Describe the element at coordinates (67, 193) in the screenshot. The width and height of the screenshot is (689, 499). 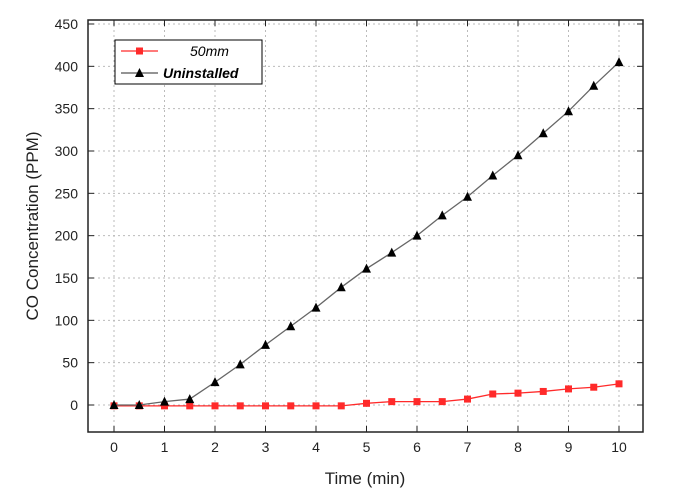
I see `y-tick-label: 250` at that location.